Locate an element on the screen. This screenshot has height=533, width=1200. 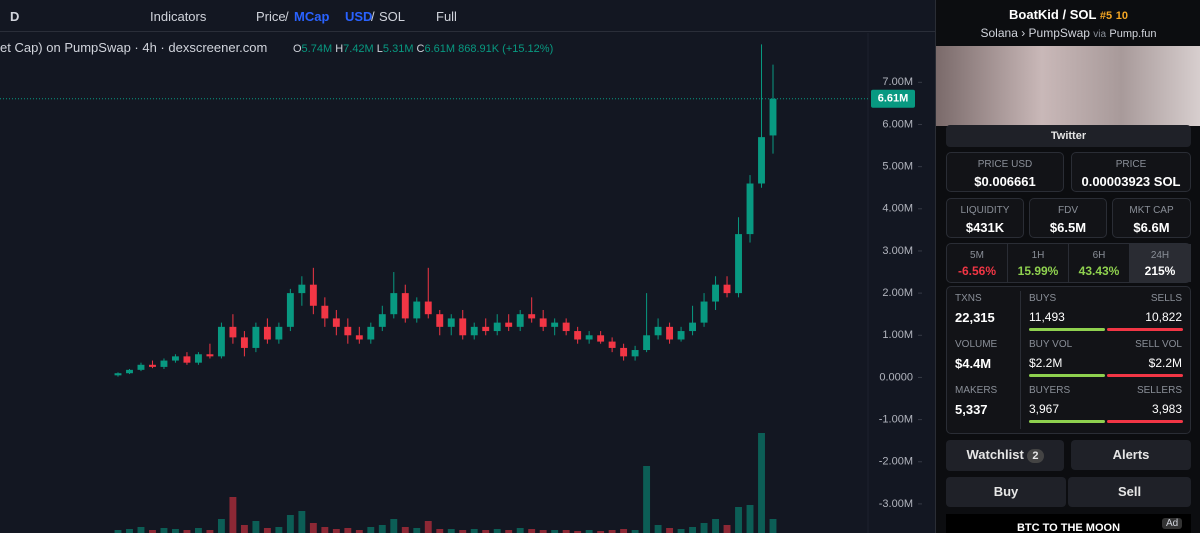
value: $6.6M is located at coordinates (1151, 227).